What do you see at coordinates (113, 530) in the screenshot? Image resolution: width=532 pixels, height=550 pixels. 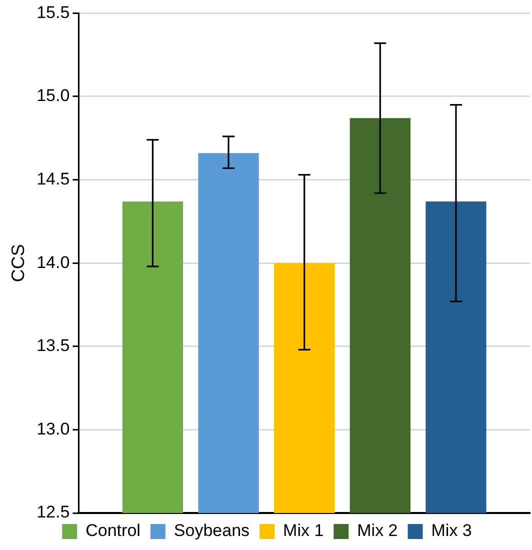 I see `legend-label: Control` at bounding box center [113, 530].